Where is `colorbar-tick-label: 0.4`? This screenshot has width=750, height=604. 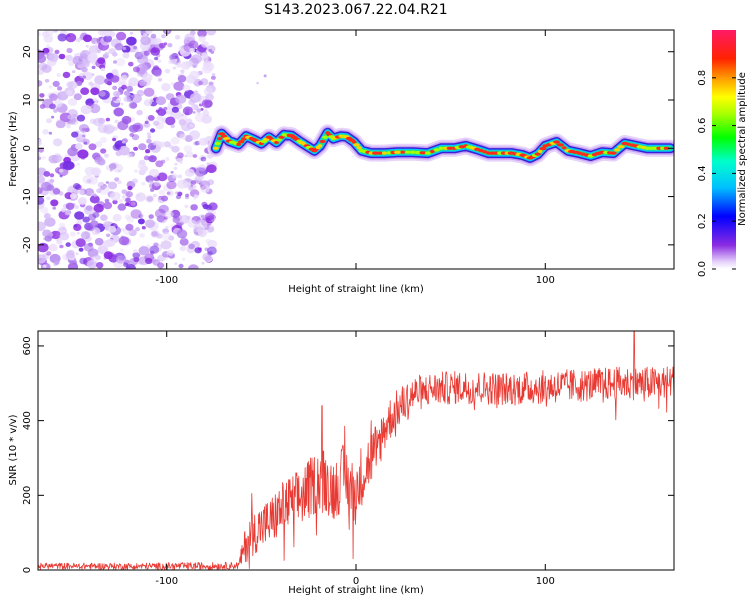
colorbar-tick-label: 0.4 is located at coordinates (702, 173).